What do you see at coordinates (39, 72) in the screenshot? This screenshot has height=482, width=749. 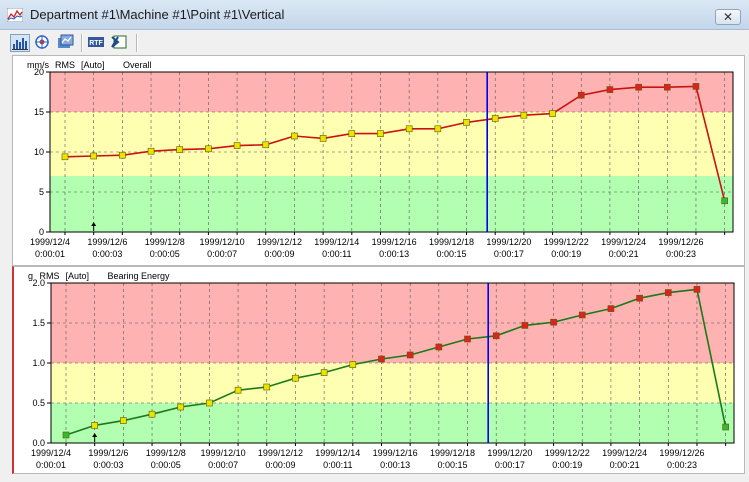 I see `y-tick-label: 20` at bounding box center [39, 72].